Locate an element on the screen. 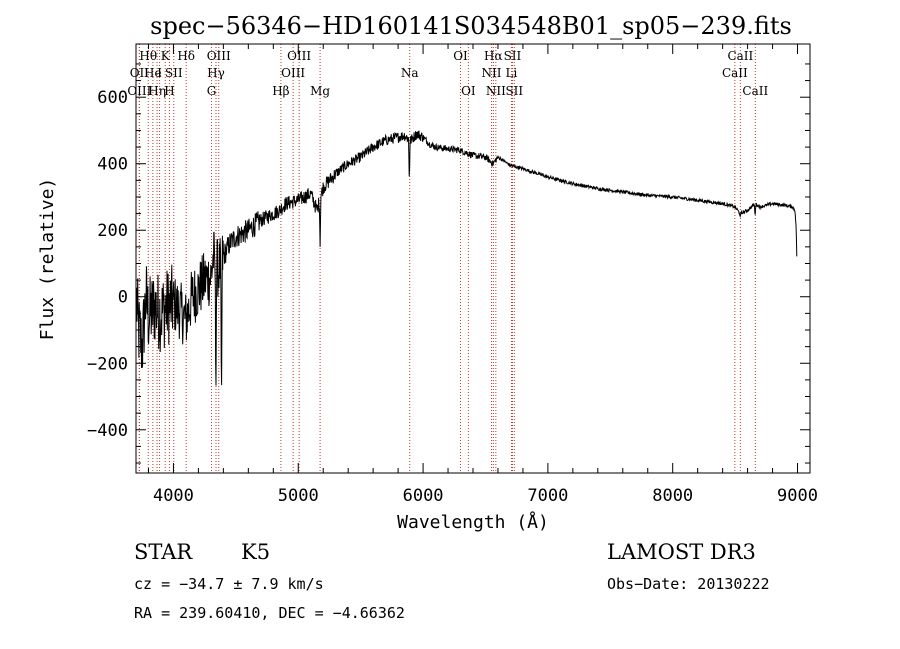  y-tick-label: −400 is located at coordinates (107, 431).